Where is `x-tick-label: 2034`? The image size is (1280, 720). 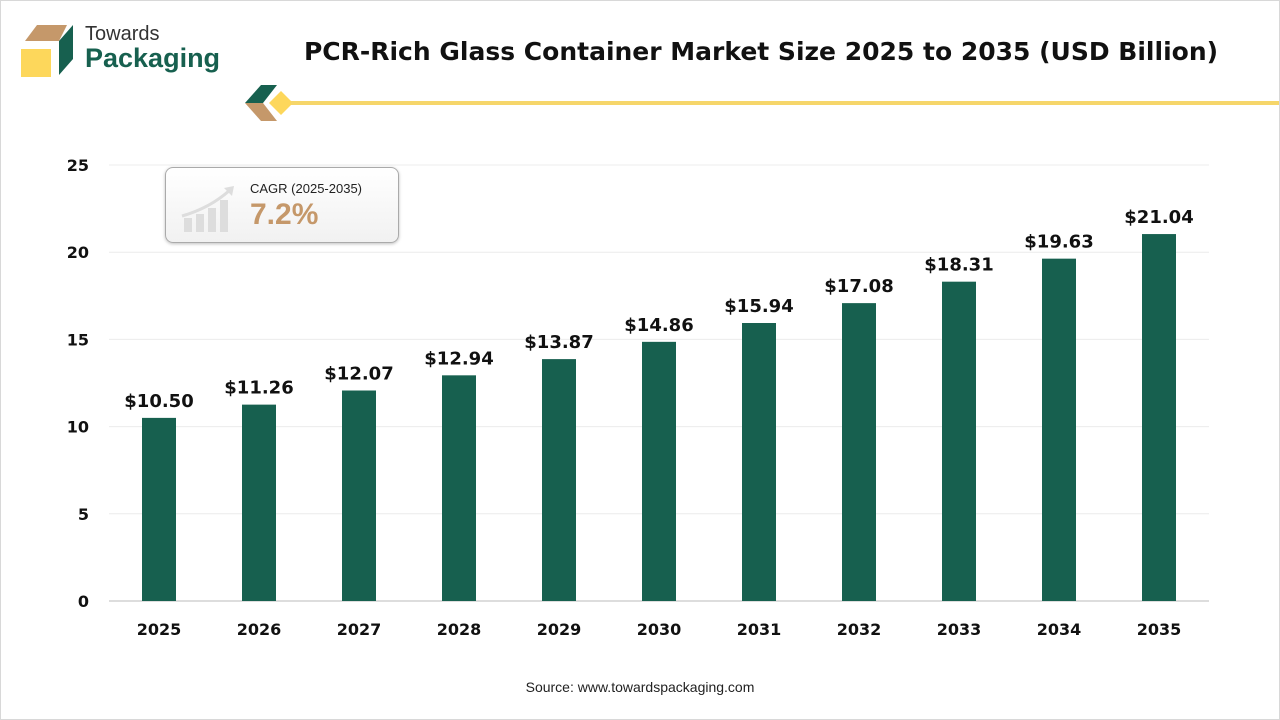
x-tick-label: 2034 is located at coordinates (1059, 629).